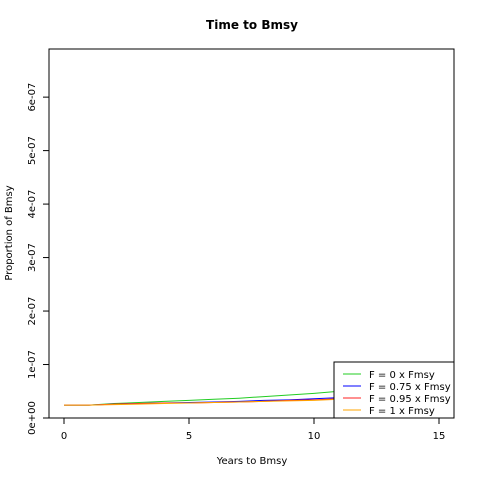 The height and width of the screenshot is (480, 480). Describe the element at coordinates (32, 150) in the screenshot. I see `y-tick-label: 5e-07` at that location.